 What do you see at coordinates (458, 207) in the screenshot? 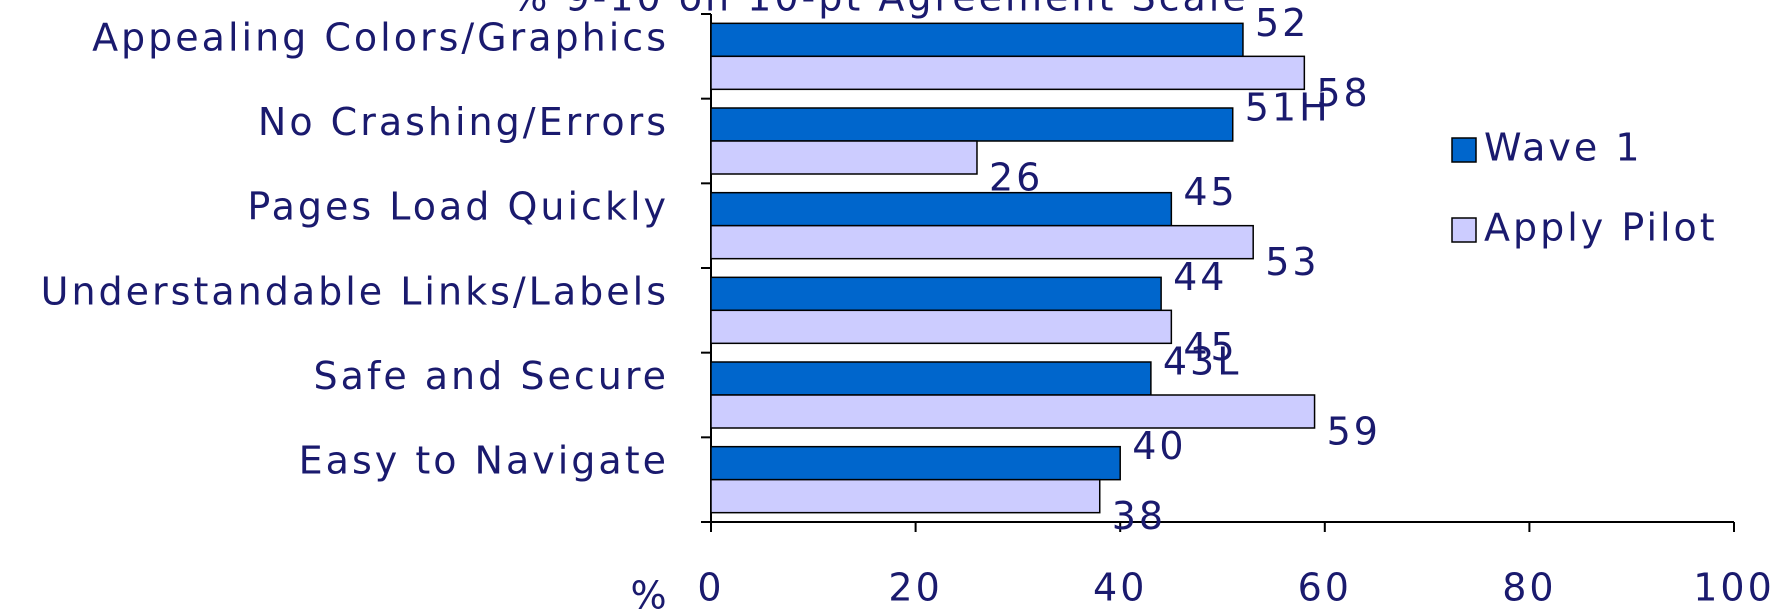
I see `y-tick-label: Pages Load Quickly` at bounding box center [458, 207].